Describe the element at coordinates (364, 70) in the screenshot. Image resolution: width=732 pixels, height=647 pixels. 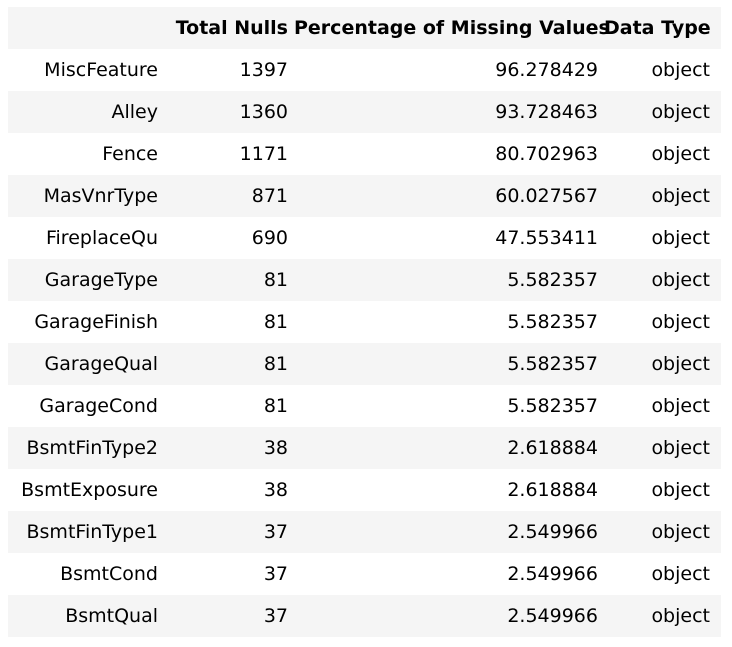
I see `table-row: MiscFeature 1397 96.278429 object` at that location.